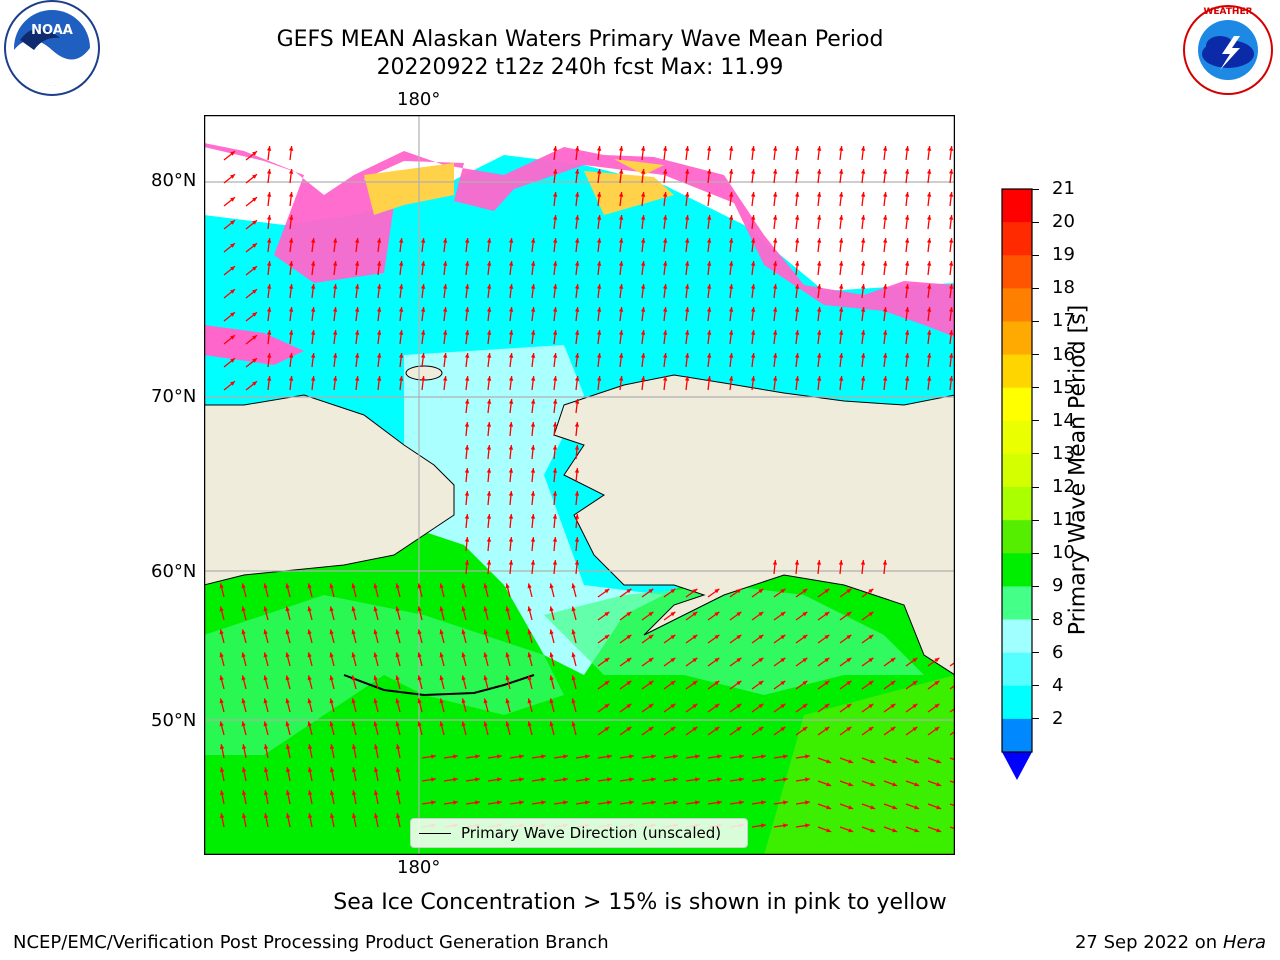 Image resolution: width=1280 pixels, height=960 pixels. What do you see at coordinates (52, 48) in the screenshot?
I see `noaa-logo: NOAA` at bounding box center [52, 48].